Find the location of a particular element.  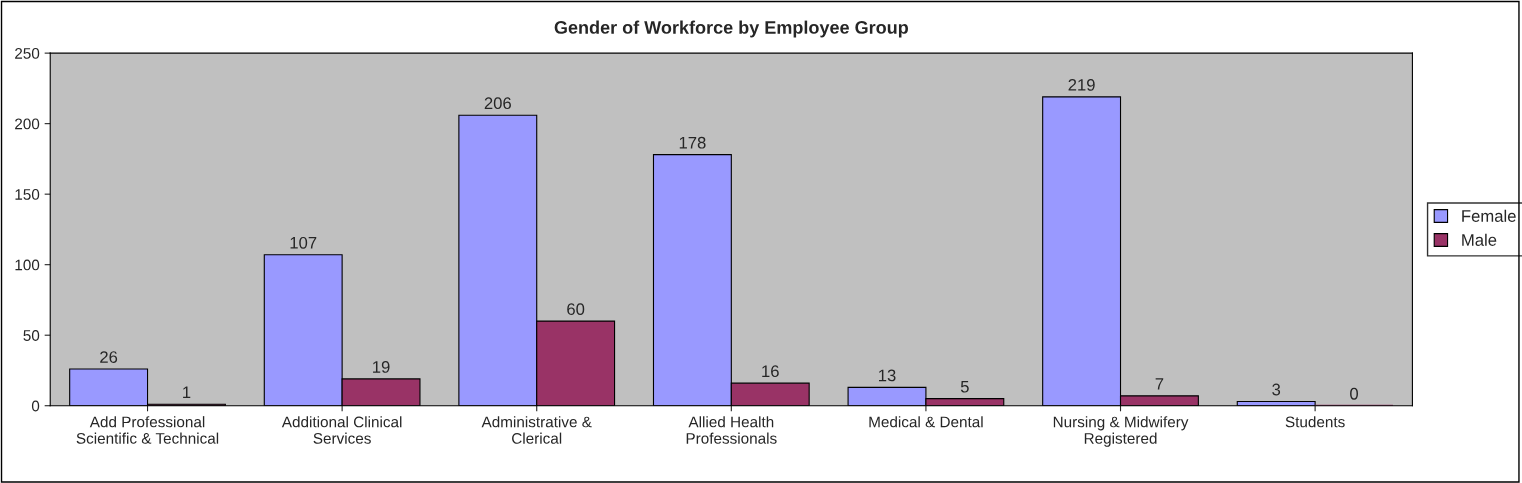

chart-title: Gender of Workforce by Employee Group is located at coordinates (731, 29).